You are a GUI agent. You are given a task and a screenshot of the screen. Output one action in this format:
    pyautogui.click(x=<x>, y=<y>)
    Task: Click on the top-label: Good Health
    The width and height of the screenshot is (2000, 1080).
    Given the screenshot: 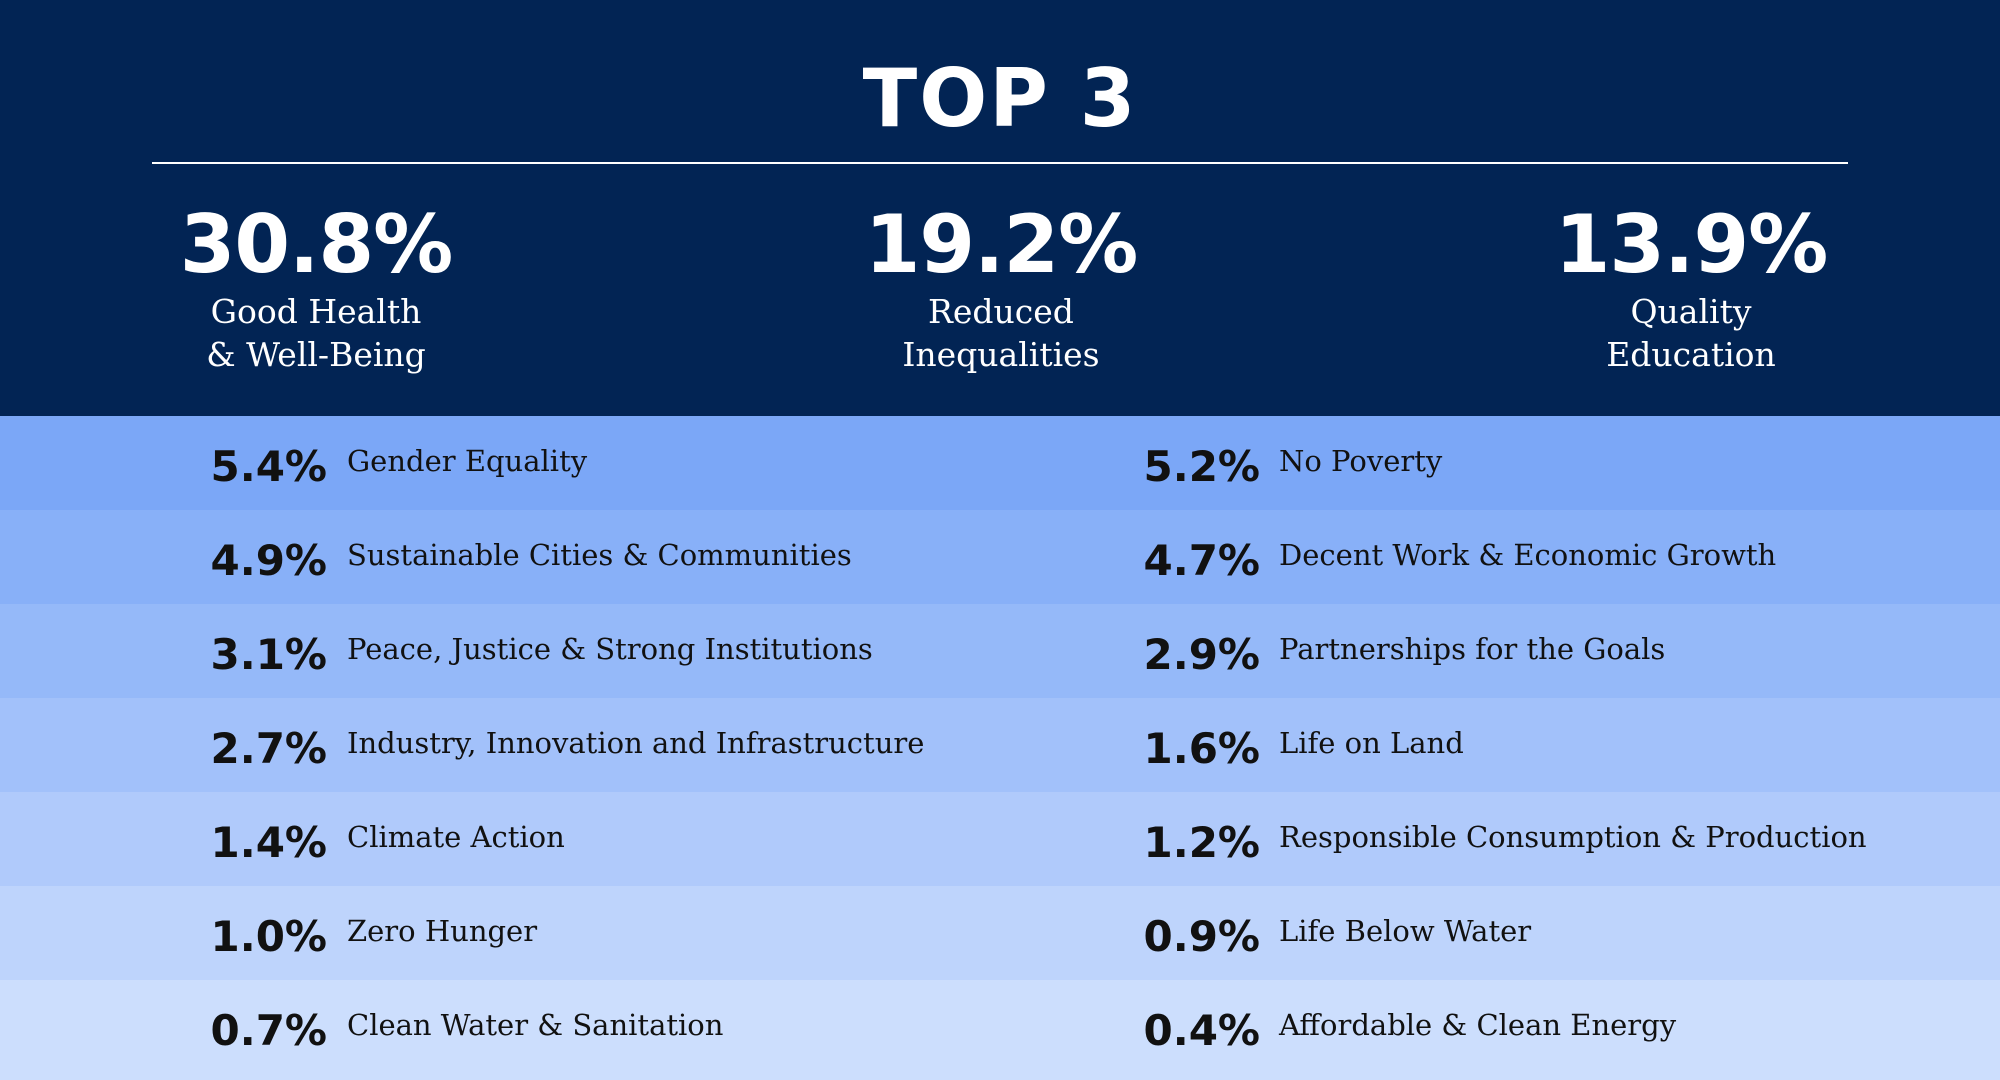 What is the action you would take?
    pyautogui.click(x=316, y=311)
    